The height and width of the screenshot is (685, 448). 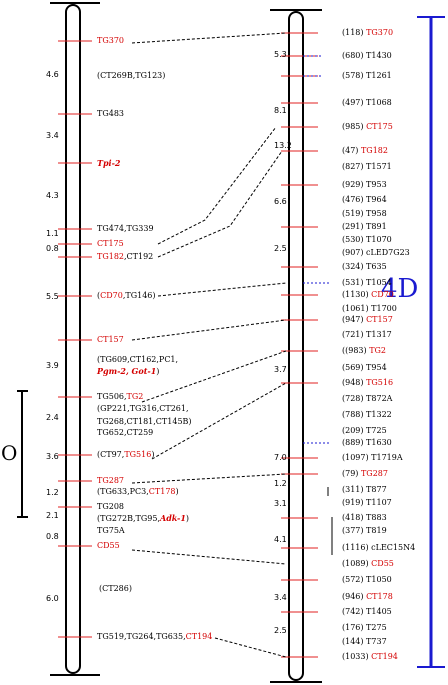 I want to click on marker-name-segment: (418) T883, so click(x=364, y=517).